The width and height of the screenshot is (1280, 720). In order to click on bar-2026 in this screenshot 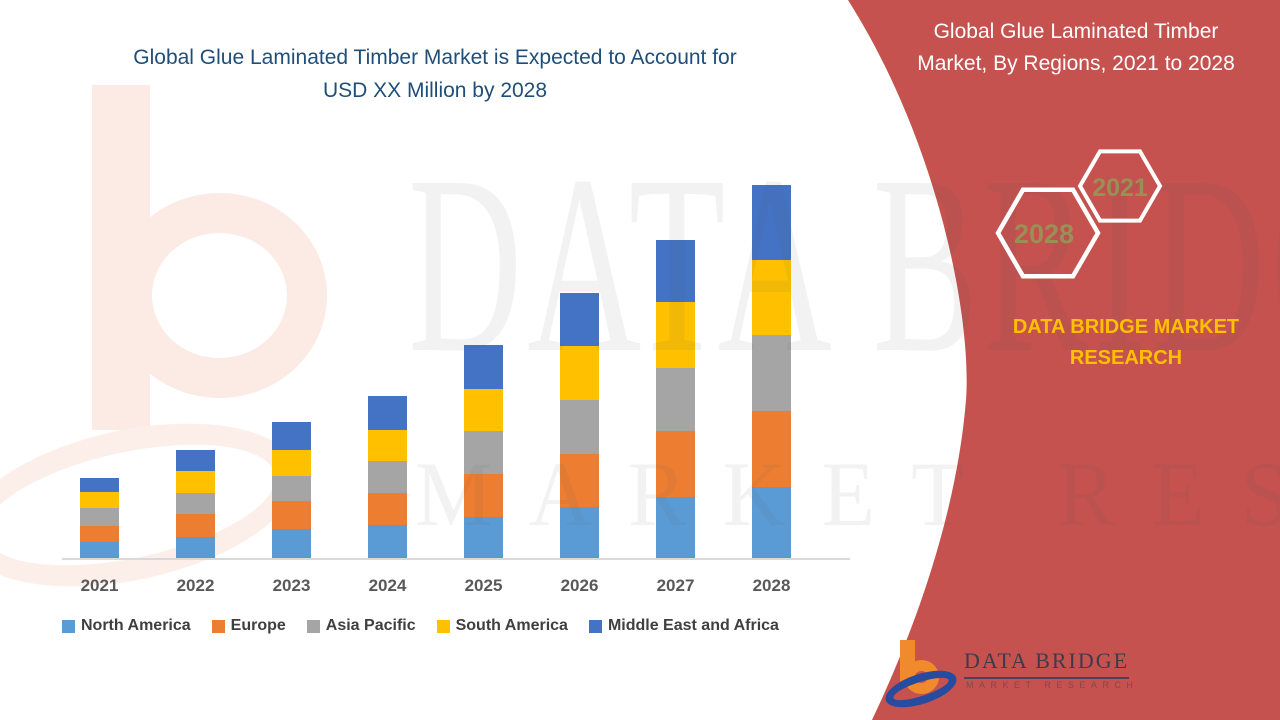, I will do `click(579, 425)`.